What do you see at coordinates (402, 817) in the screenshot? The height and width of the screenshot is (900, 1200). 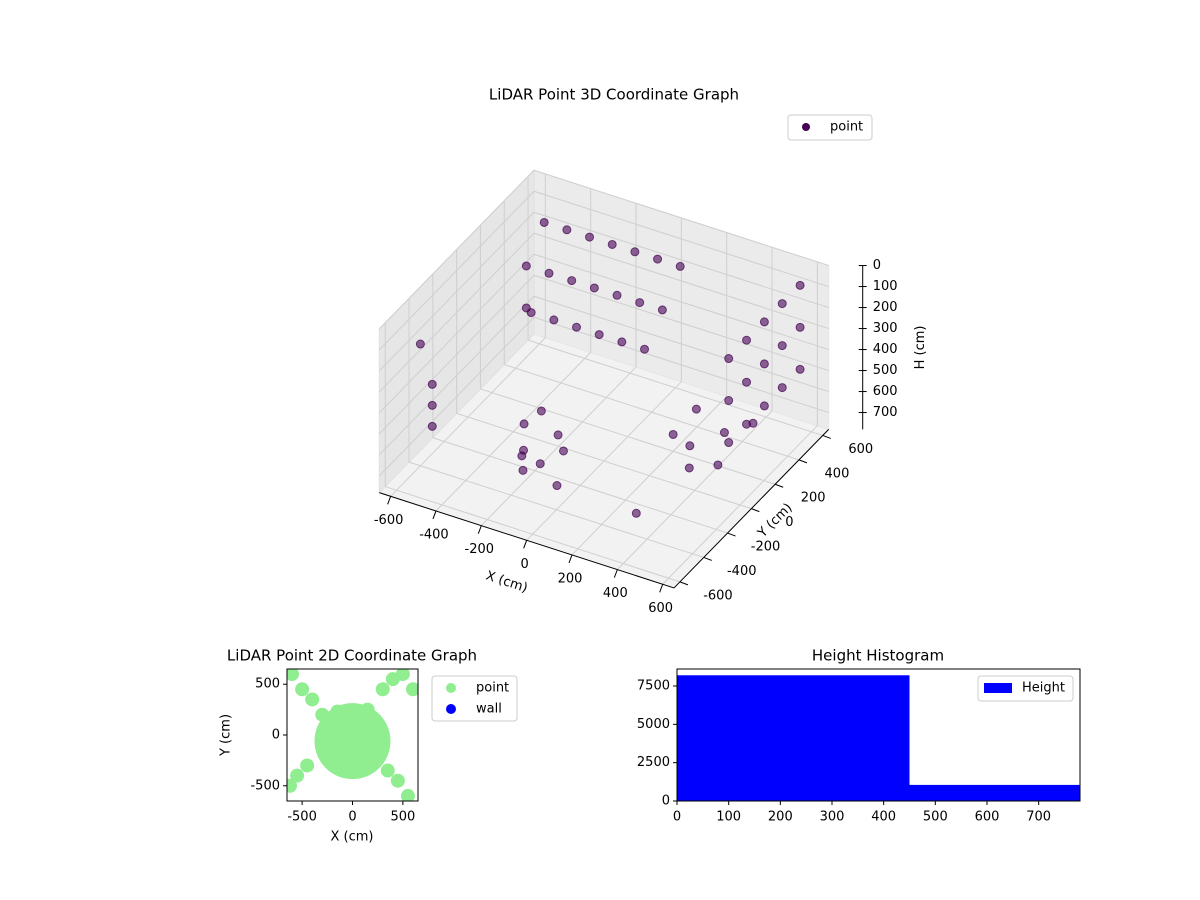 I see `x-tick-label: 500` at bounding box center [402, 817].